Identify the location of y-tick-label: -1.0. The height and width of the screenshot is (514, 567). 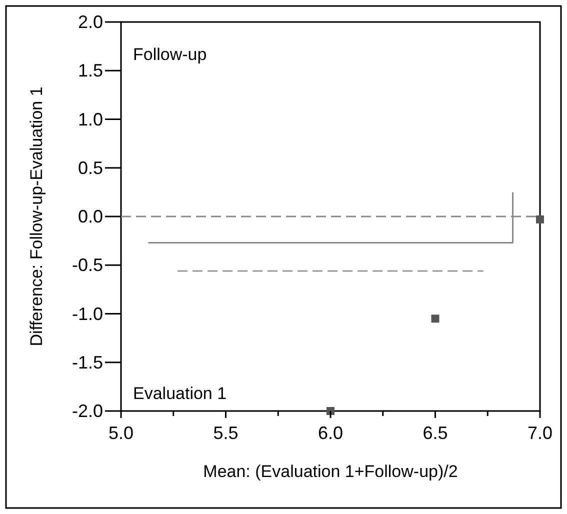
(87, 314).